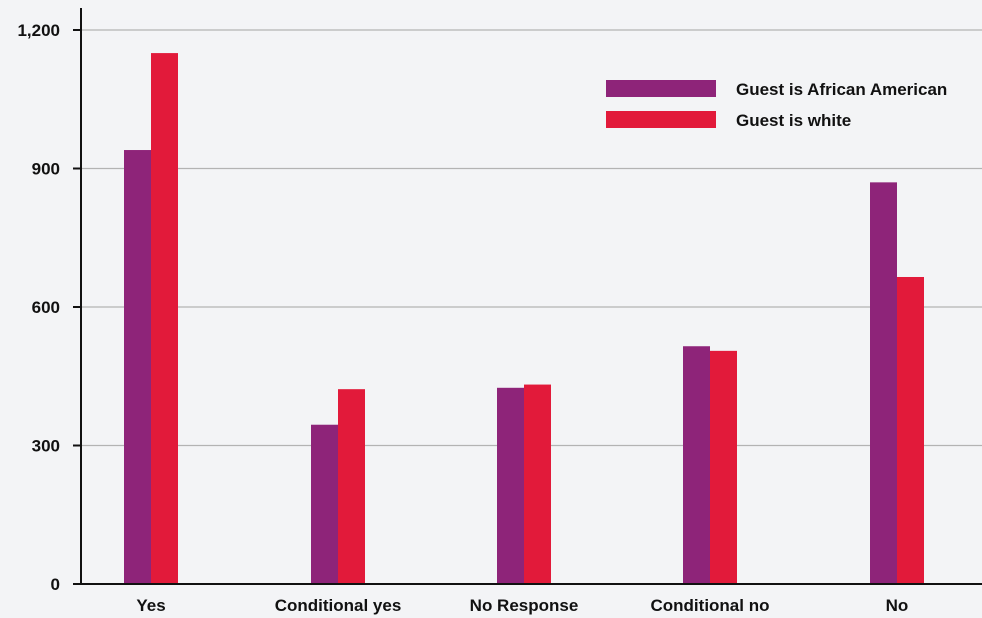 The image size is (982, 618). Describe the element at coordinates (38, 30) in the screenshot. I see `y-tick-label: 1,200` at that location.